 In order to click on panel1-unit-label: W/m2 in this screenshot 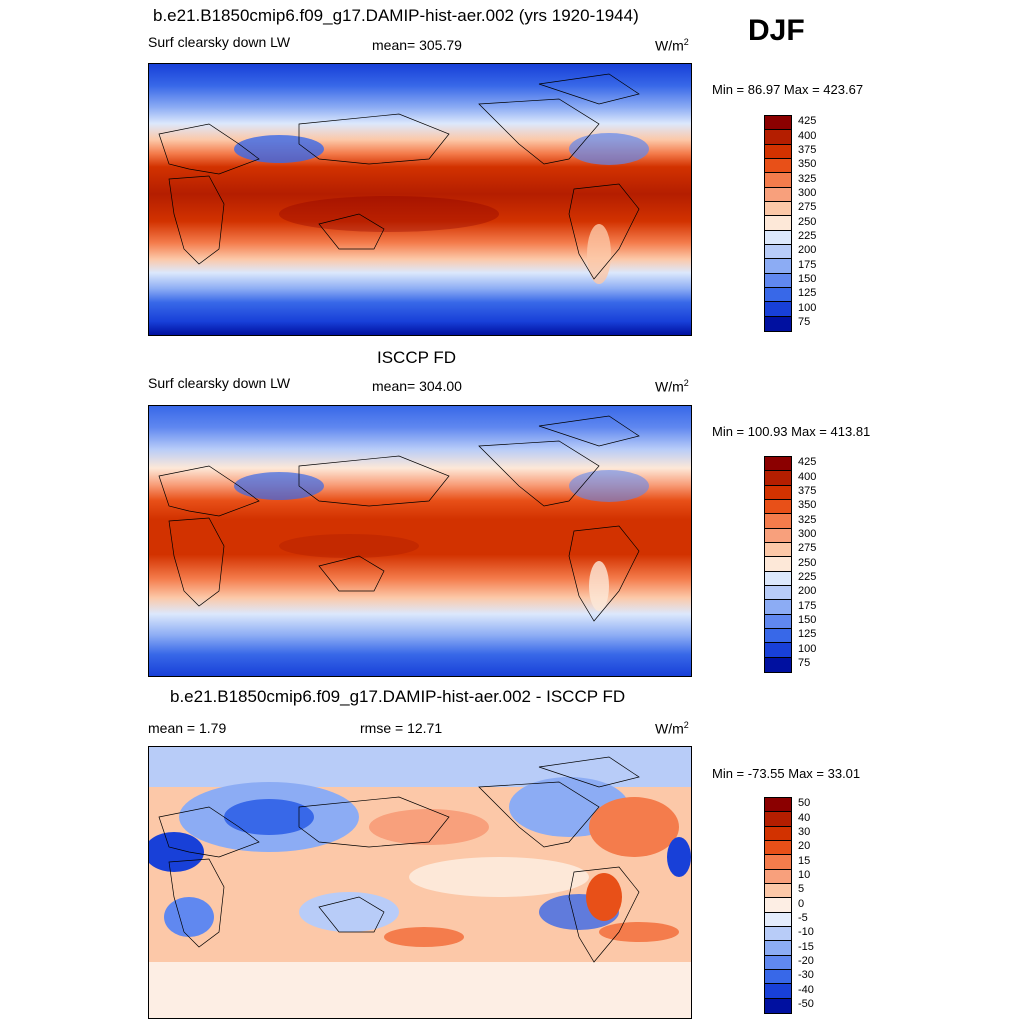, I will do `click(672, 45)`.